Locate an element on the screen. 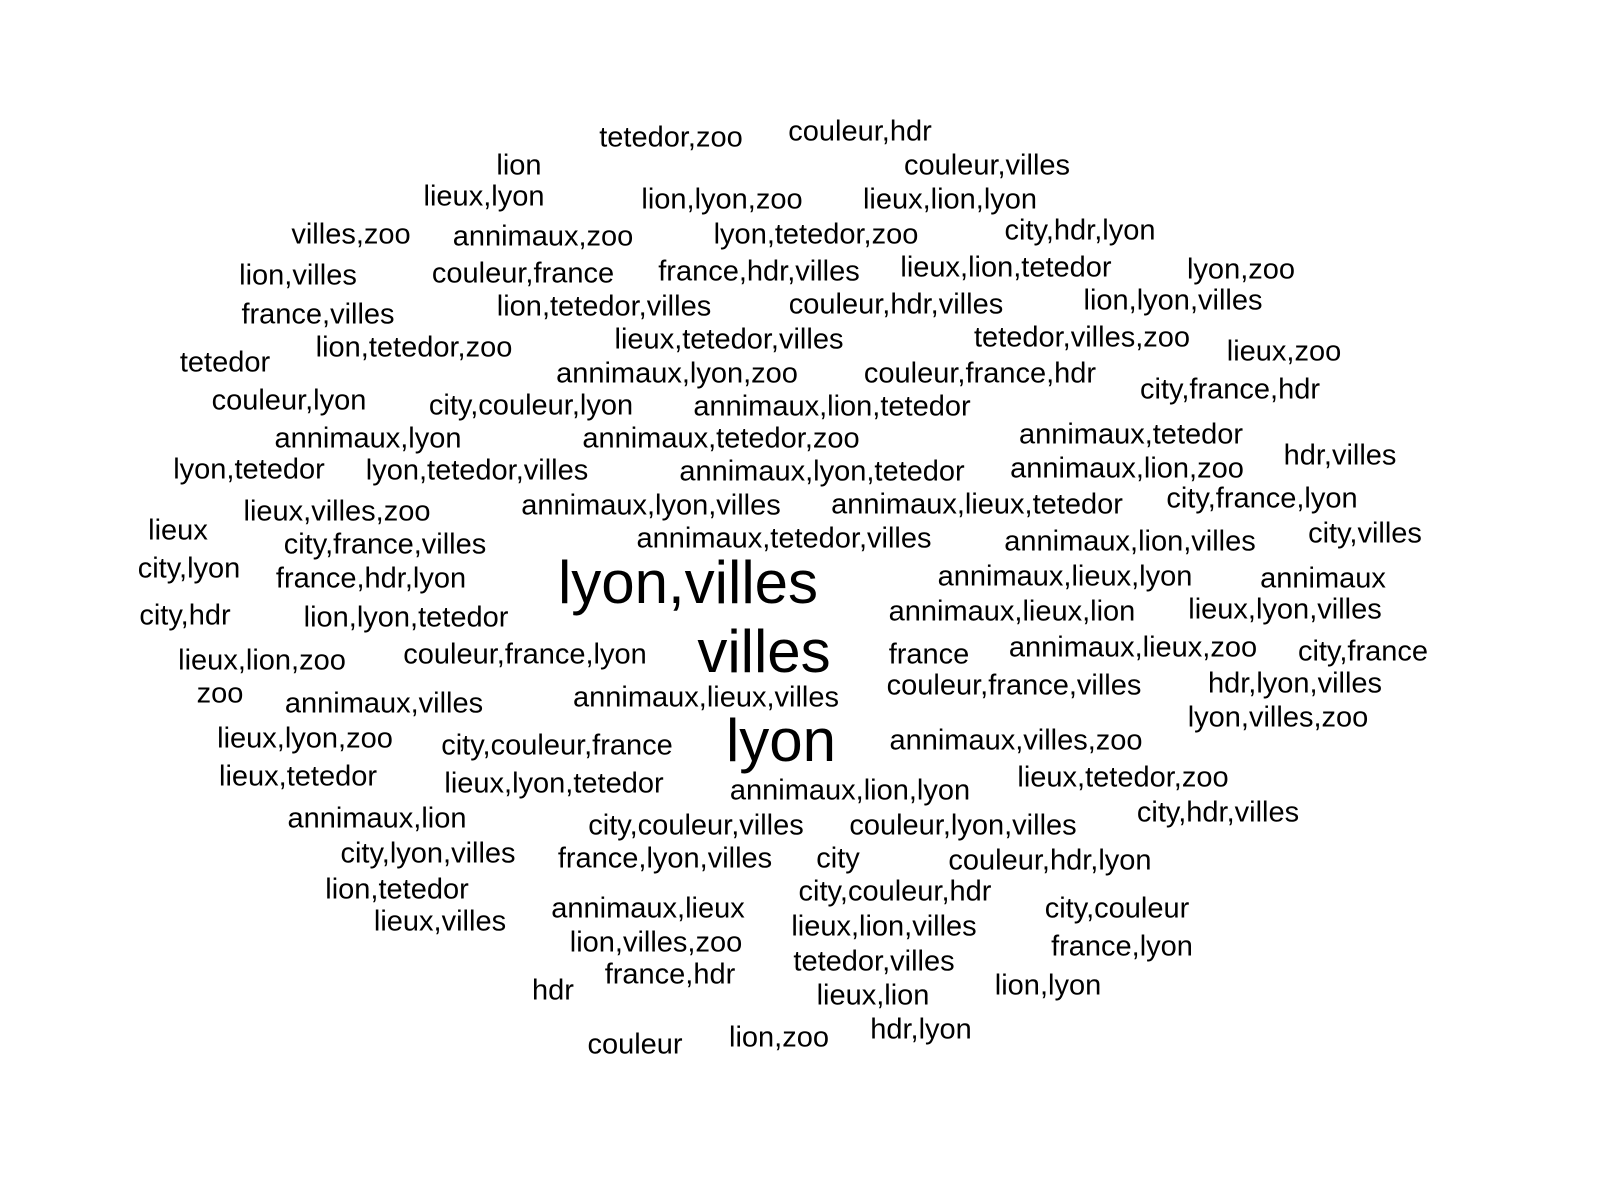 This screenshot has width=1600, height=1200. cloud-word: annimaux,lyon is located at coordinates (368, 438).